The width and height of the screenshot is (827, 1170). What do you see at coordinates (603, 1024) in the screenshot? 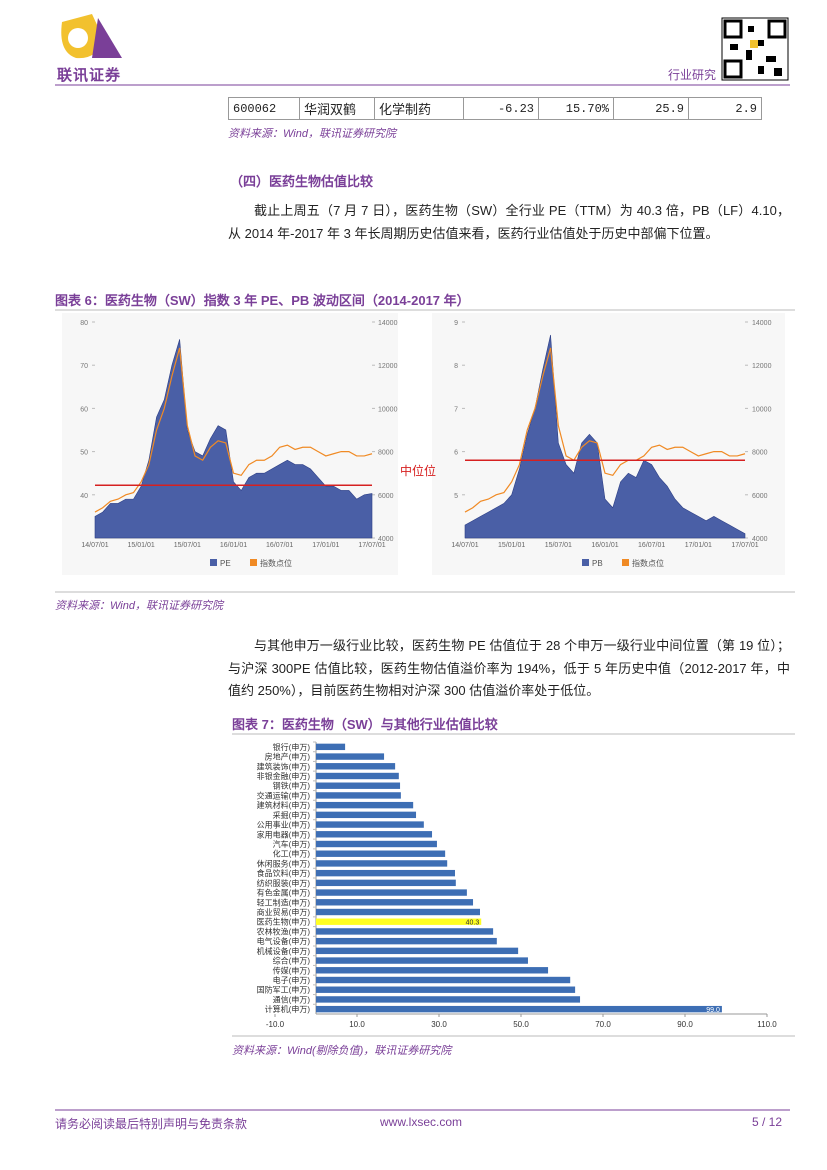
I see `x-tick-label: 70.0` at bounding box center [603, 1024].